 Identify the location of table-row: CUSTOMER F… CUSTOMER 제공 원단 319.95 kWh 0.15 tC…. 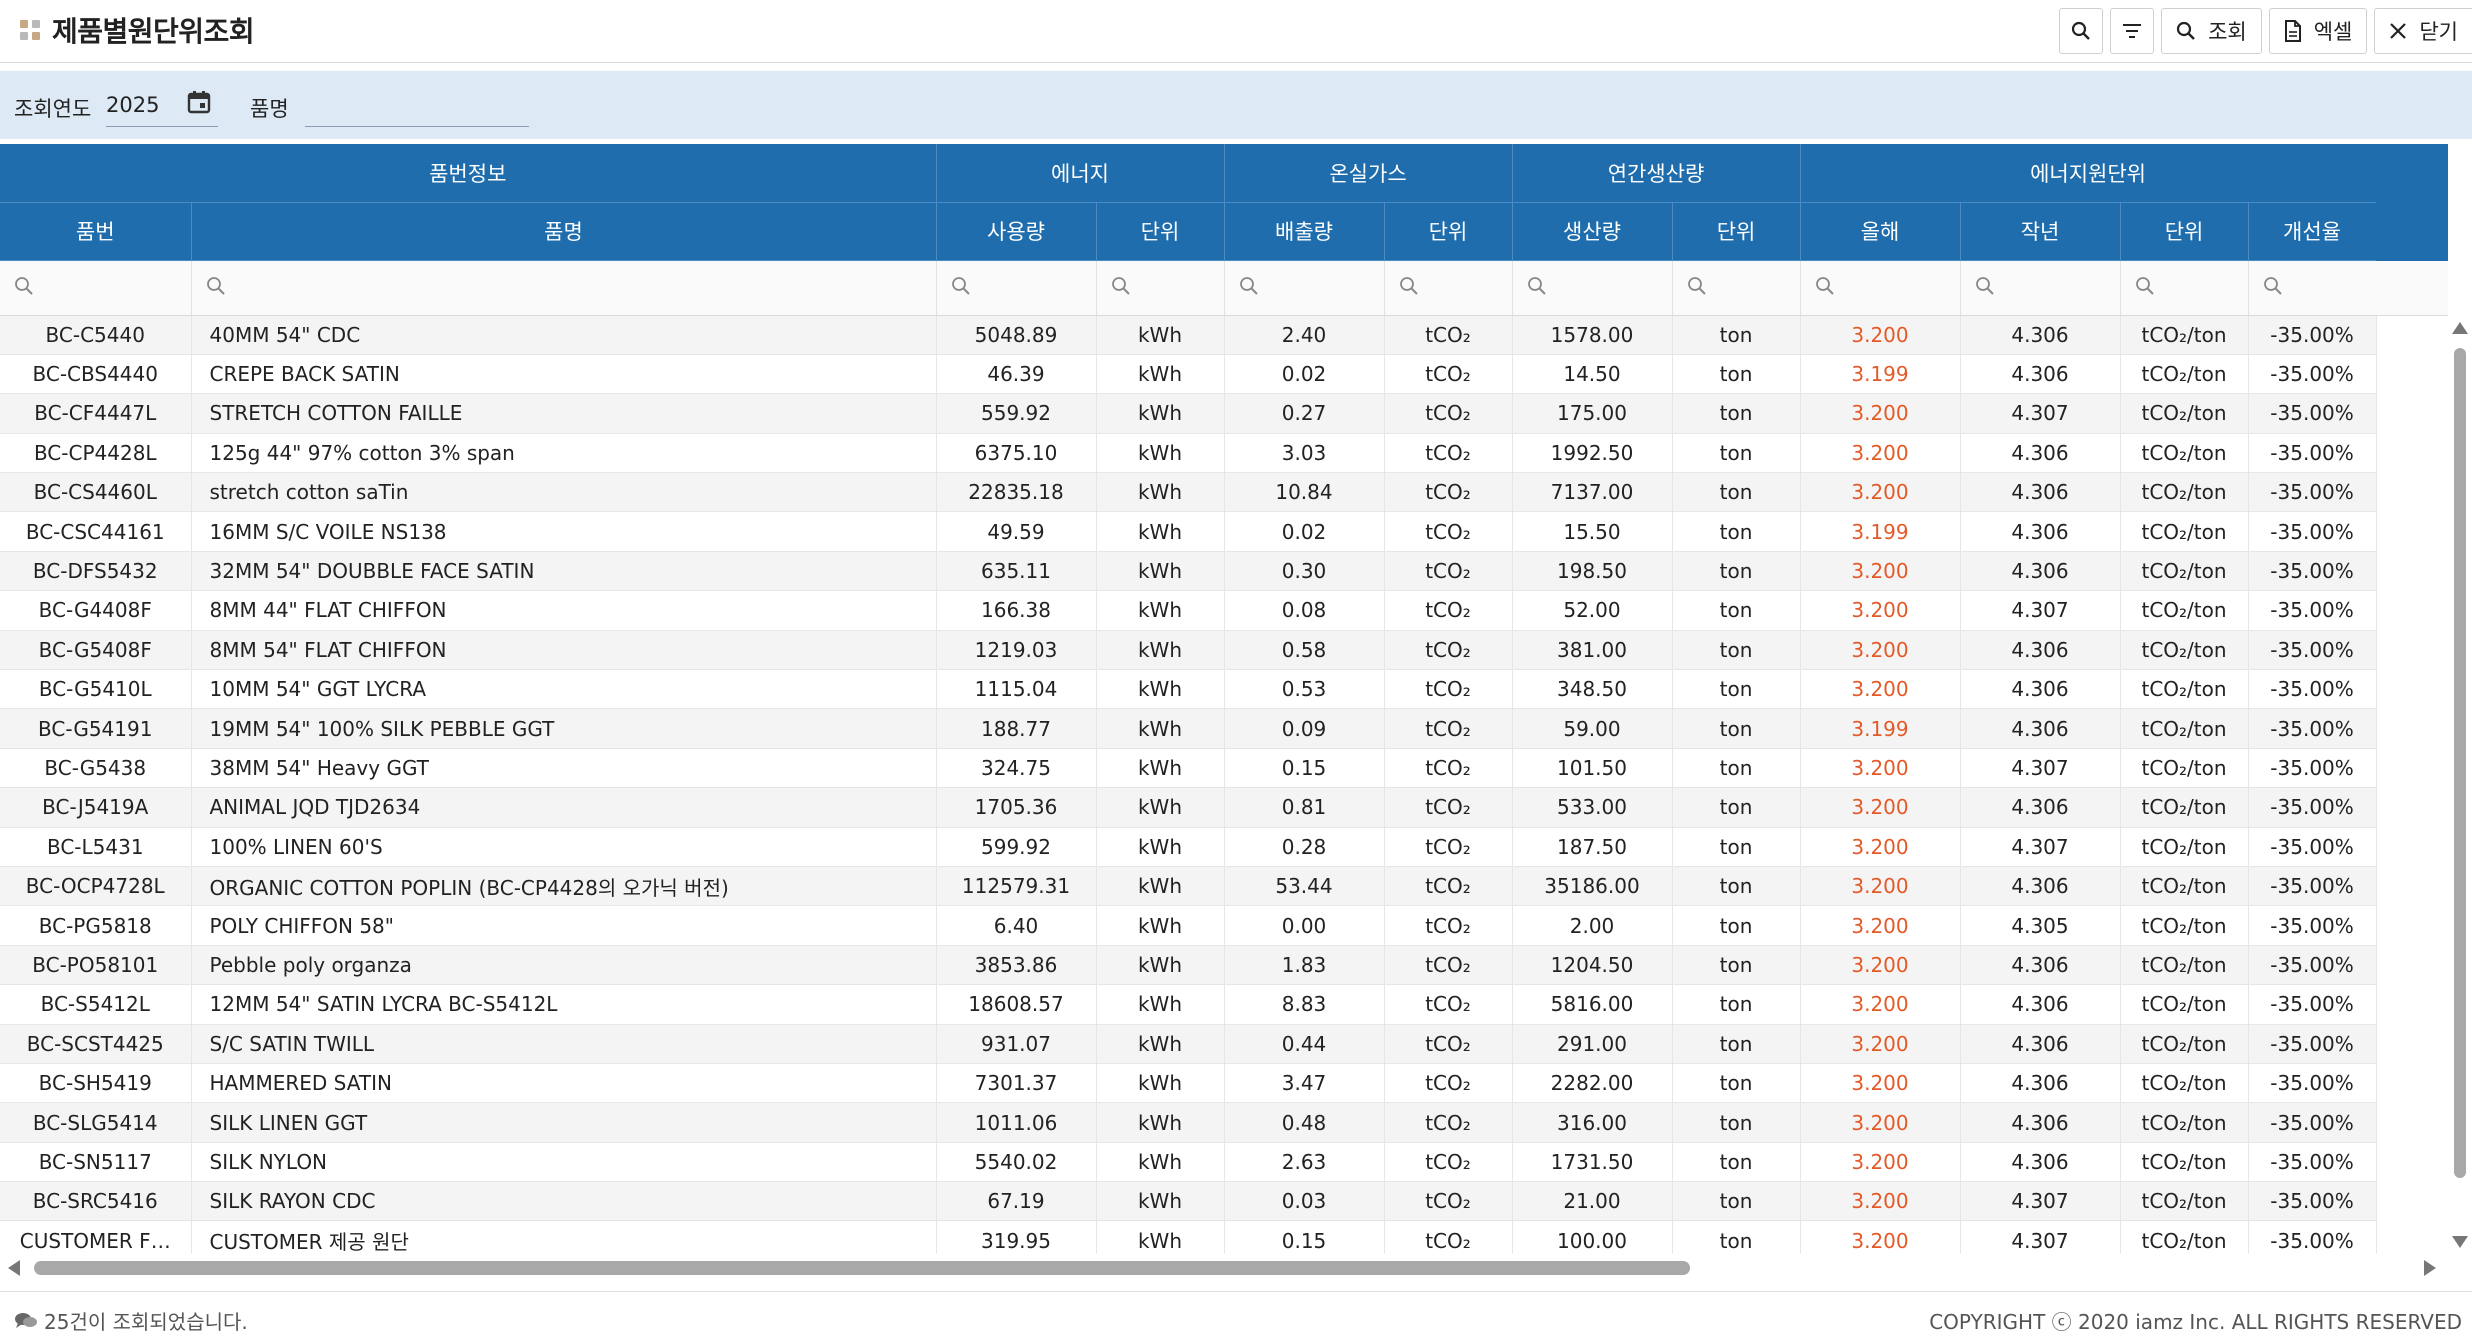
(1188, 1237).